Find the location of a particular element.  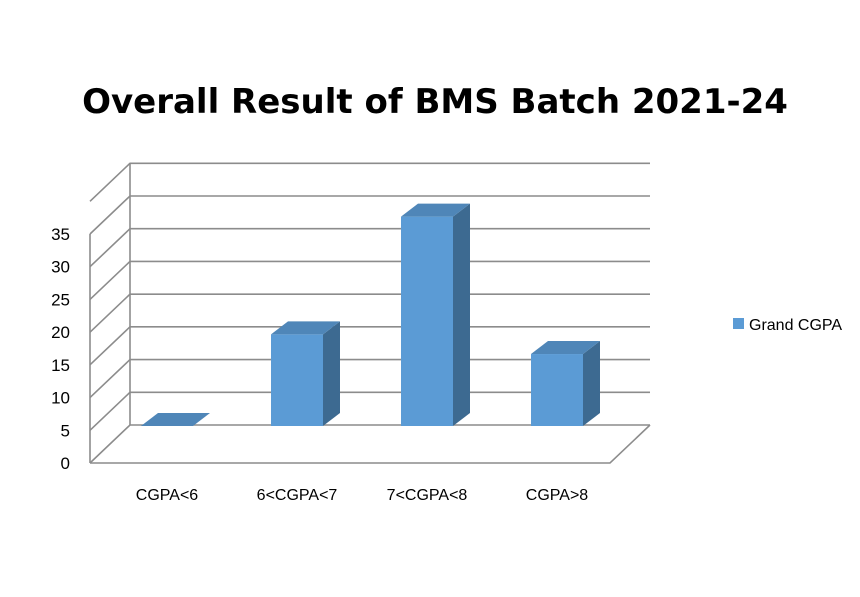

gridline is located at coordinates (369, 444).